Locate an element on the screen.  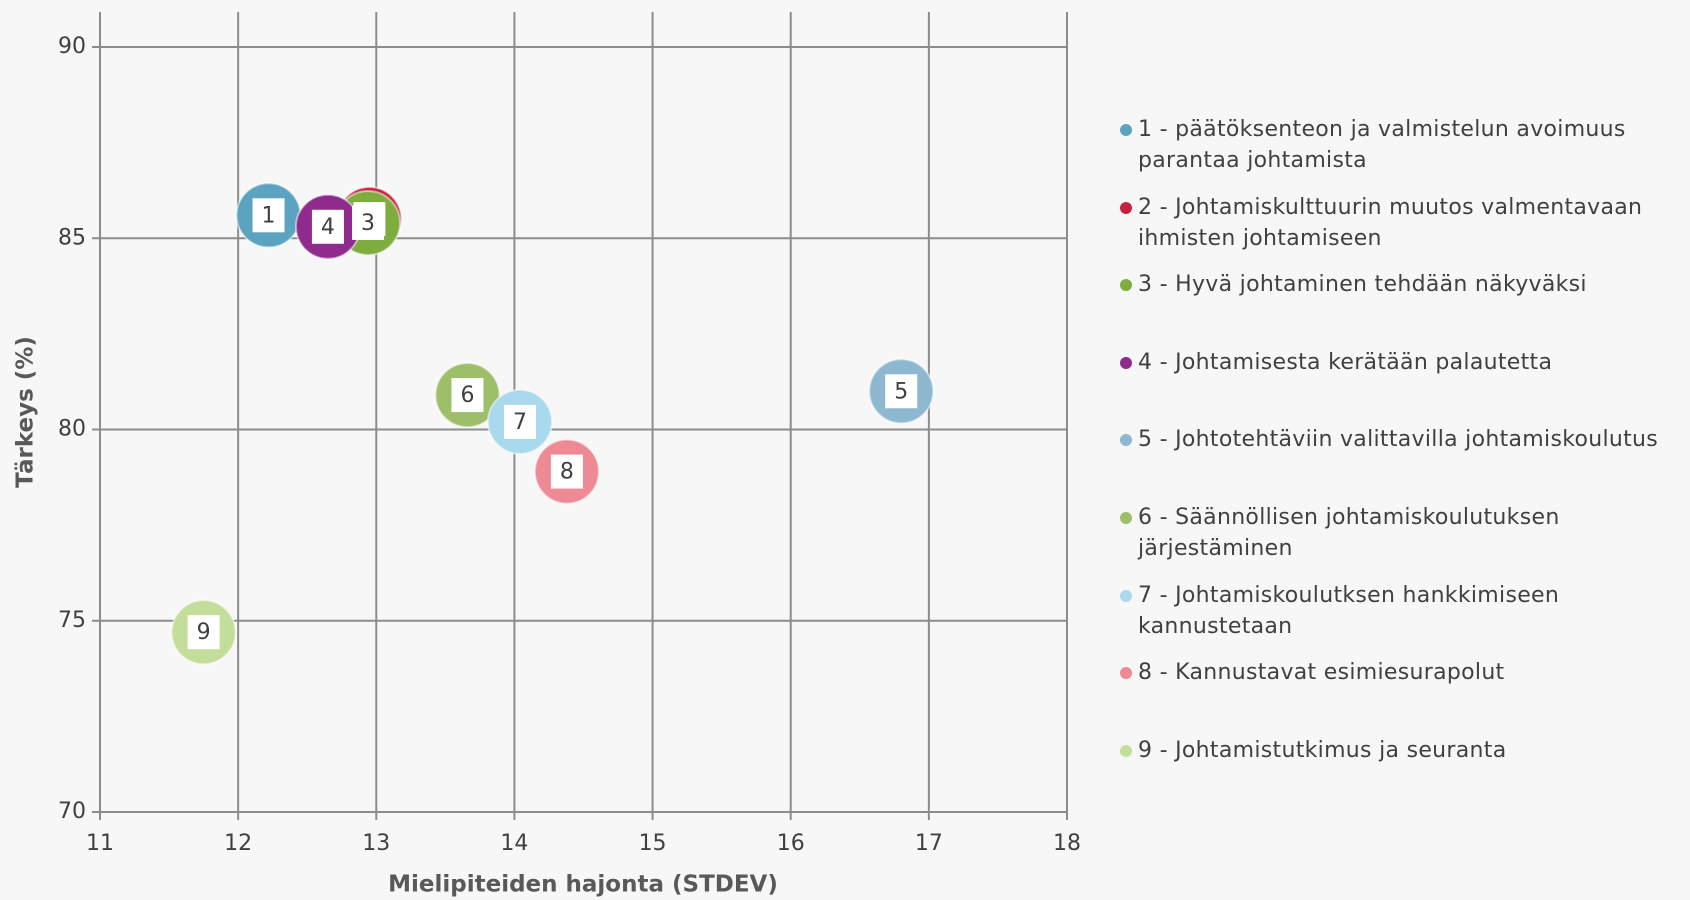
legend-label: 8 - Kannustavat esimiesurapolut is located at coordinates (1321, 673).